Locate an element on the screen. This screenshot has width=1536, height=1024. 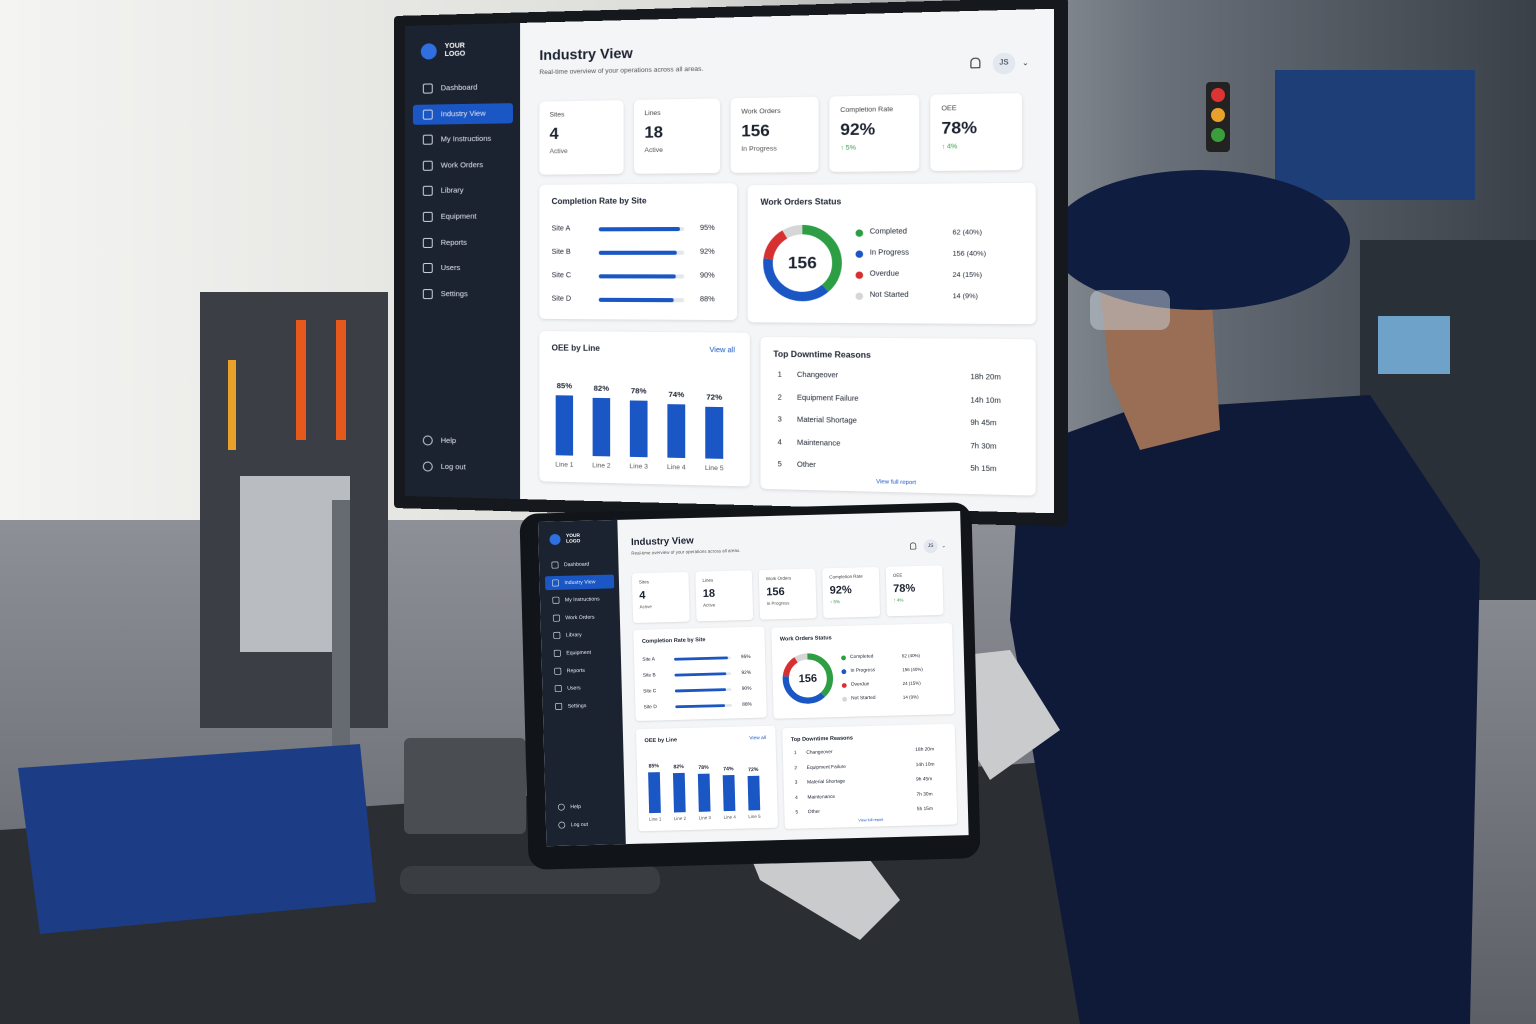
worker-cap is located at coordinates (1200, 240).